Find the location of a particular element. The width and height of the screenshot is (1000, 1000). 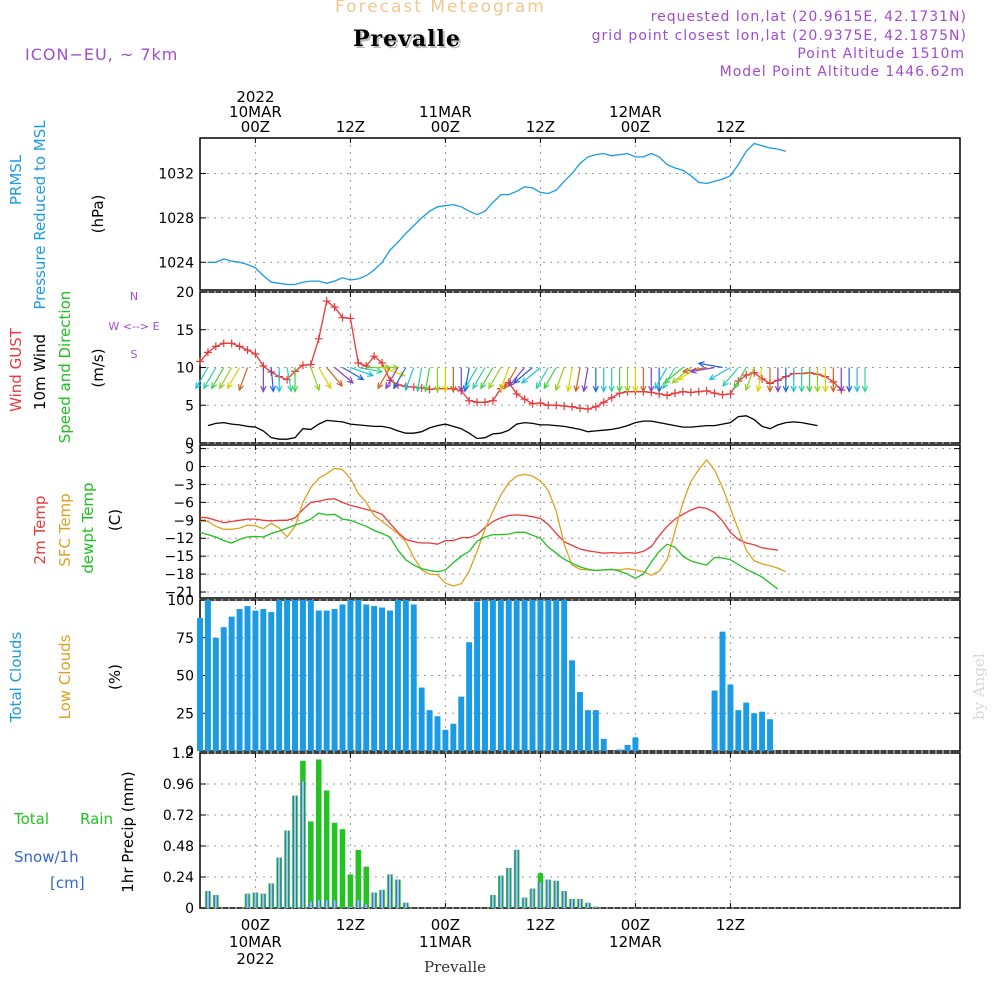

bottom-time-label: 2022 is located at coordinates (255, 959).